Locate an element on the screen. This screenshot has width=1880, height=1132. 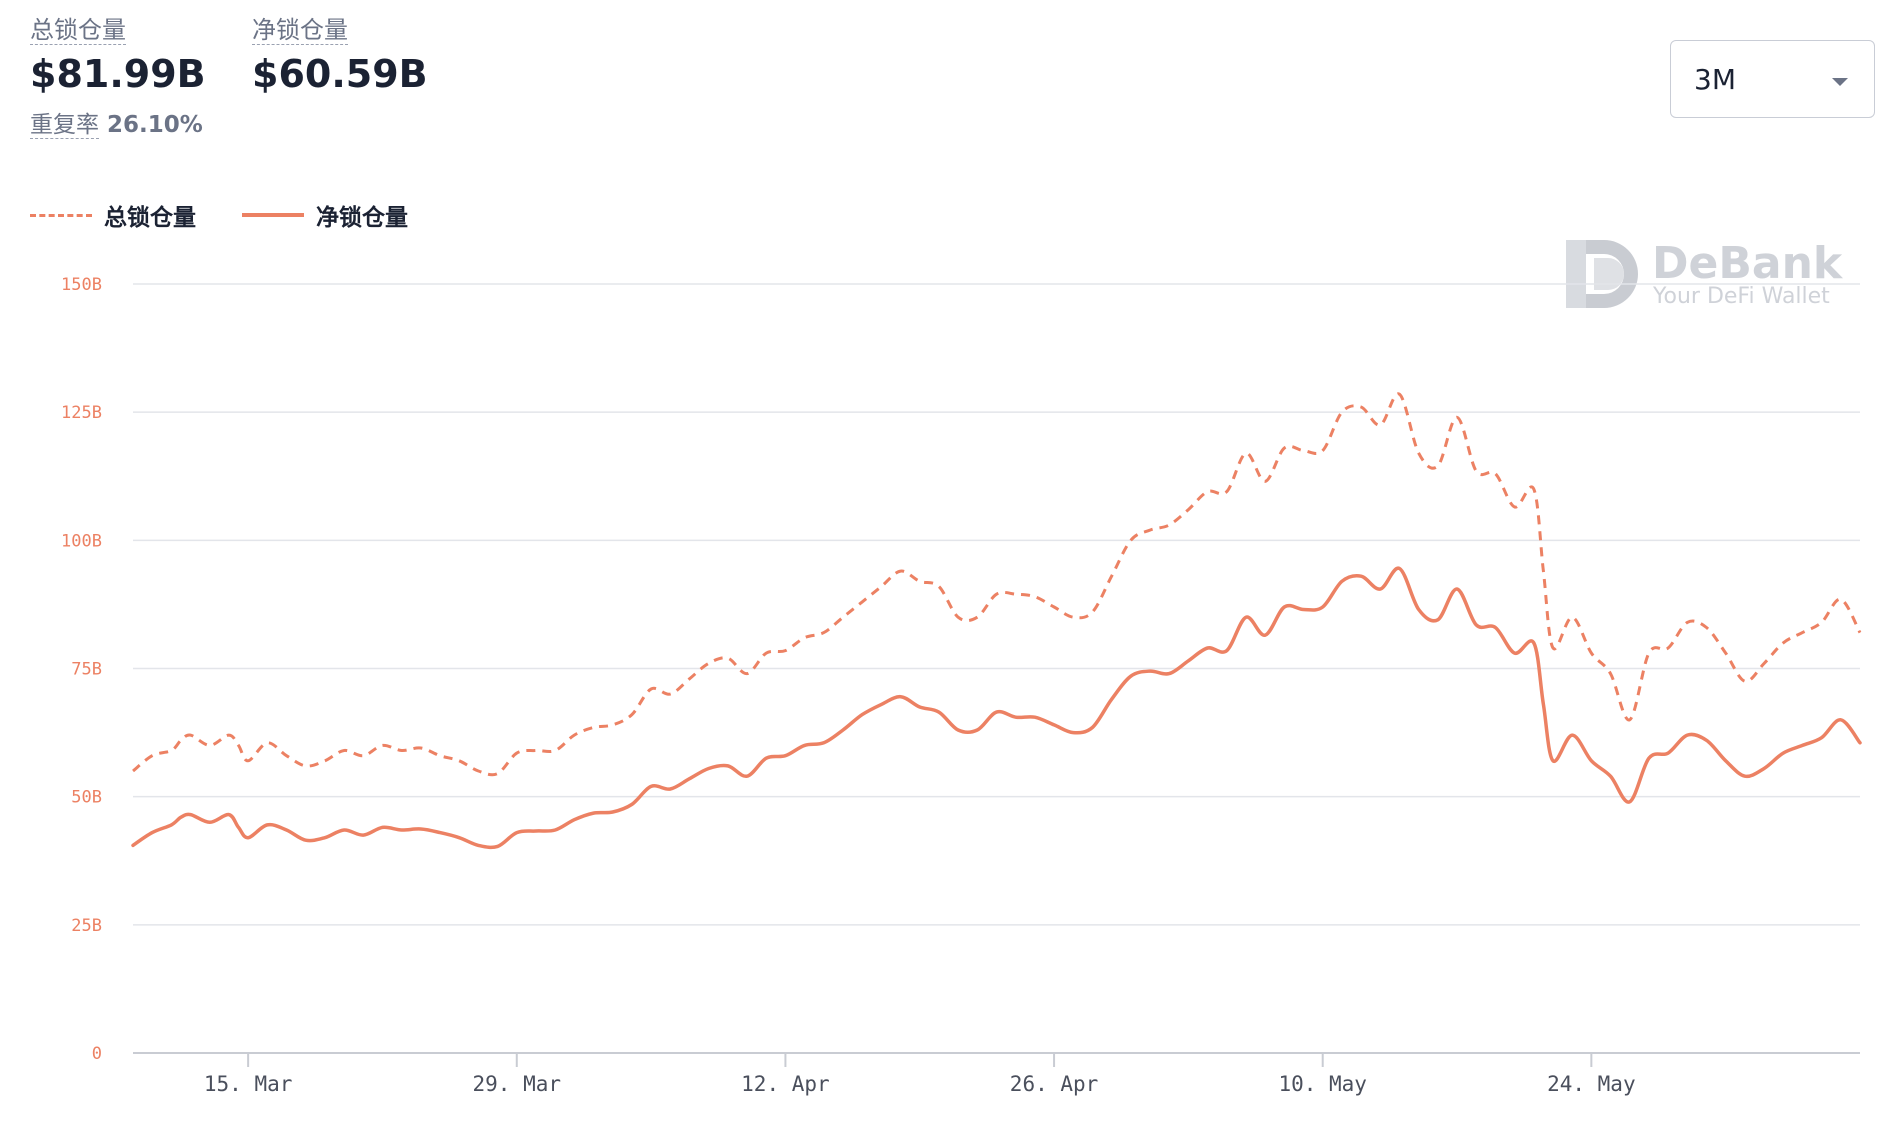
y-tick-label: 150B is located at coordinates (81, 285).